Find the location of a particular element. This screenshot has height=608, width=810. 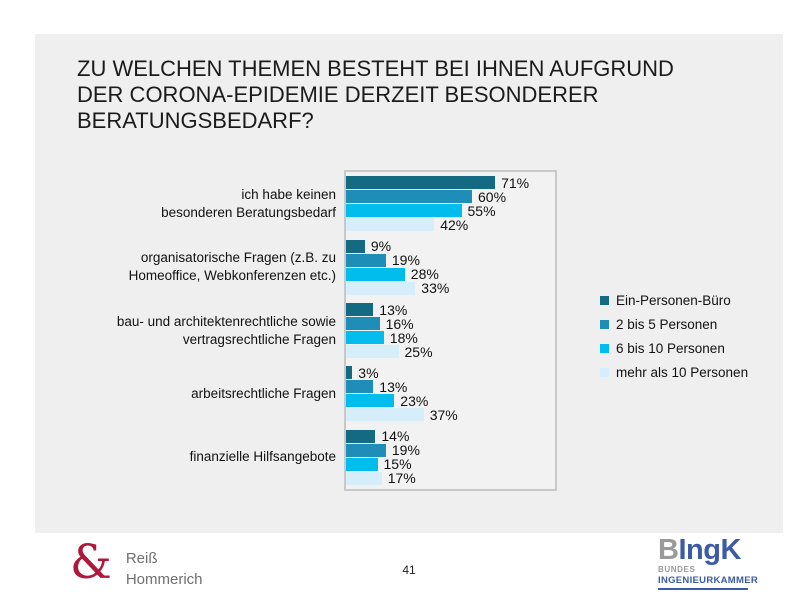

bar-row: 33% is located at coordinates (450, 288).